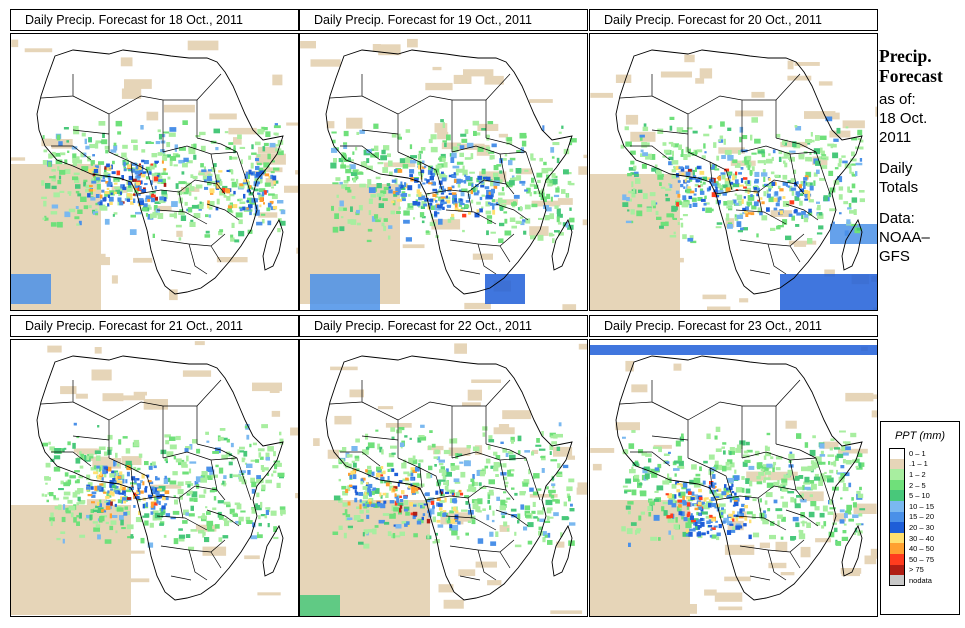 The height and width of the screenshot is (628, 965). What do you see at coordinates (897, 218) in the screenshot?
I see `data-label-1: Data:` at bounding box center [897, 218].